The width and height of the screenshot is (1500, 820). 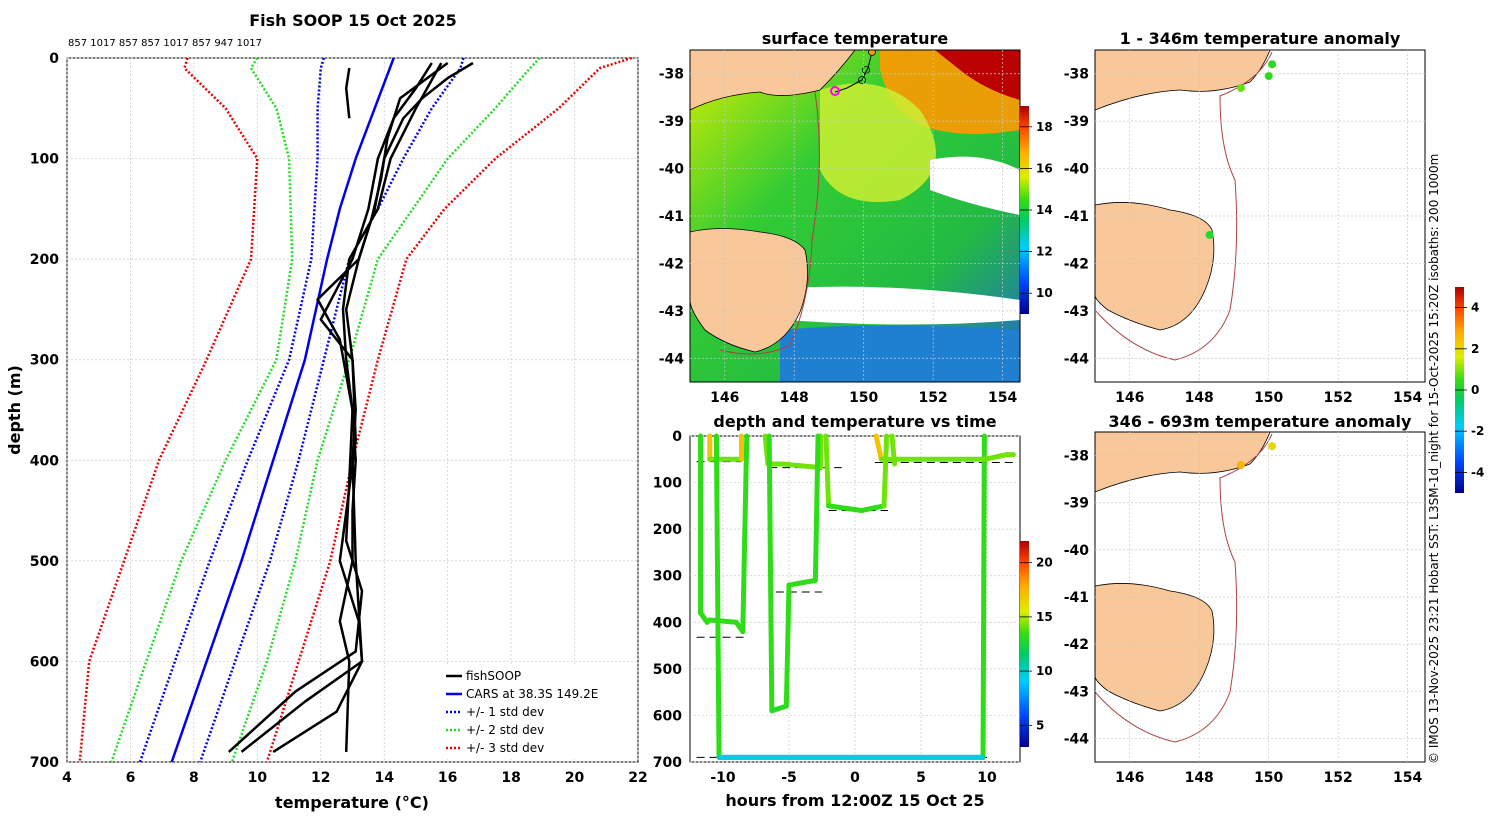 What do you see at coordinates (724, 398) in the screenshot?
I see `sst-lon-tick: 146` at bounding box center [724, 398].